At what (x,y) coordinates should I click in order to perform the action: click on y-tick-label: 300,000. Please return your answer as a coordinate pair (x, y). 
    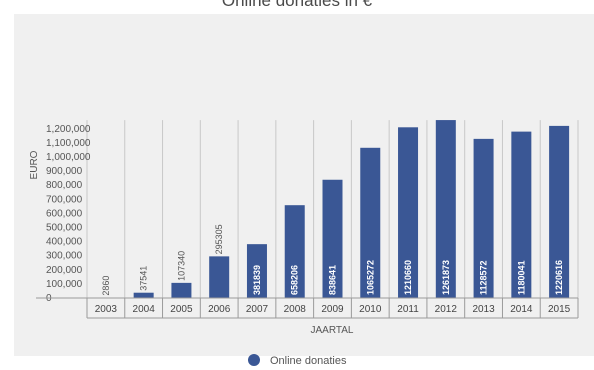
    Looking at the image, I should click on (64, 256).